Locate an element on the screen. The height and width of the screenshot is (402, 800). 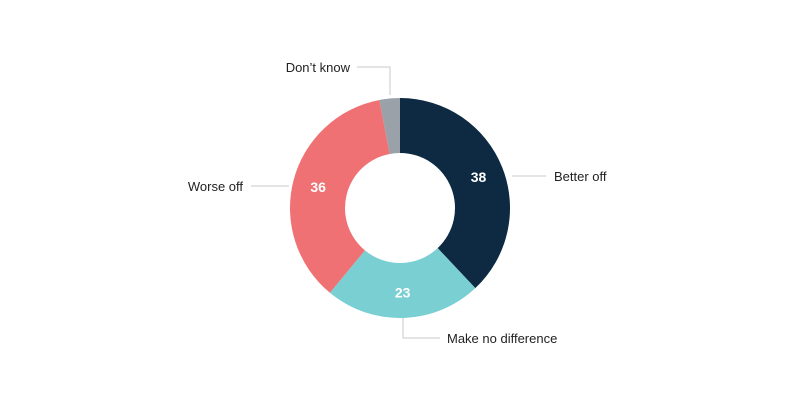
slice-worse-off is located at coordinates (339, 196).